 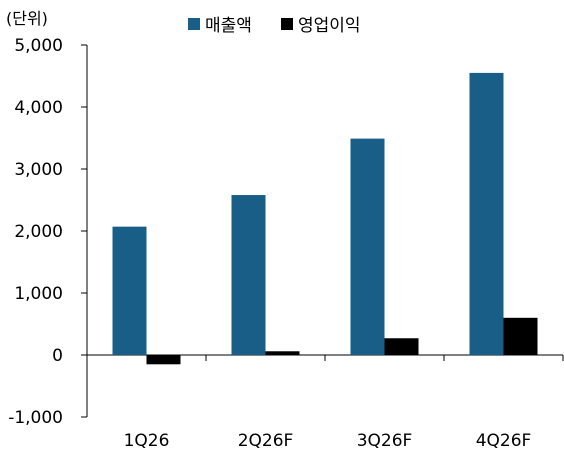 What do you see at coordinates (38, 232) in the screenshot?
I see `y-tick-label: 2,000` at bounding box center [38, 232].